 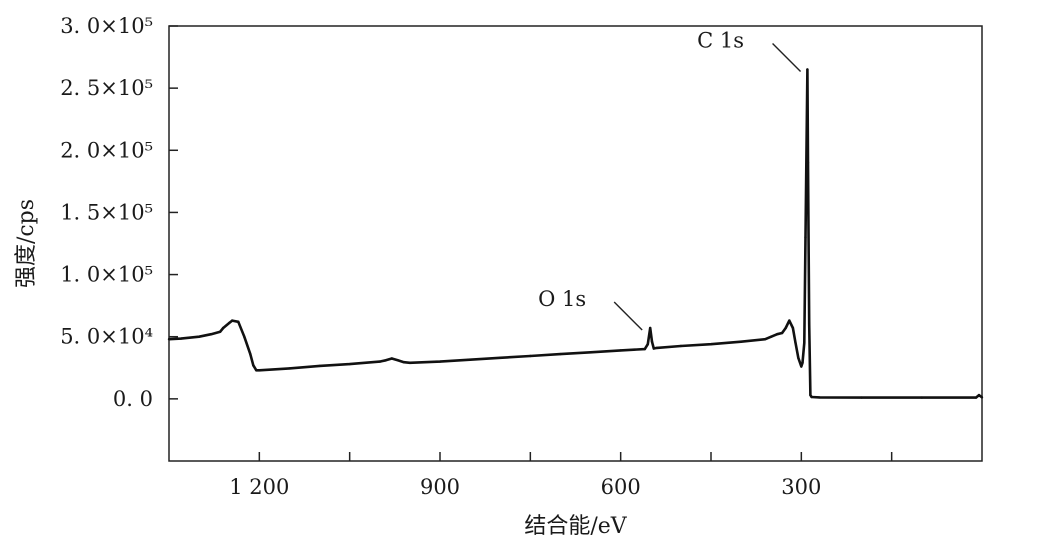 I want to click on annotation-label-0: C 1s, so click(x=720, y=41).